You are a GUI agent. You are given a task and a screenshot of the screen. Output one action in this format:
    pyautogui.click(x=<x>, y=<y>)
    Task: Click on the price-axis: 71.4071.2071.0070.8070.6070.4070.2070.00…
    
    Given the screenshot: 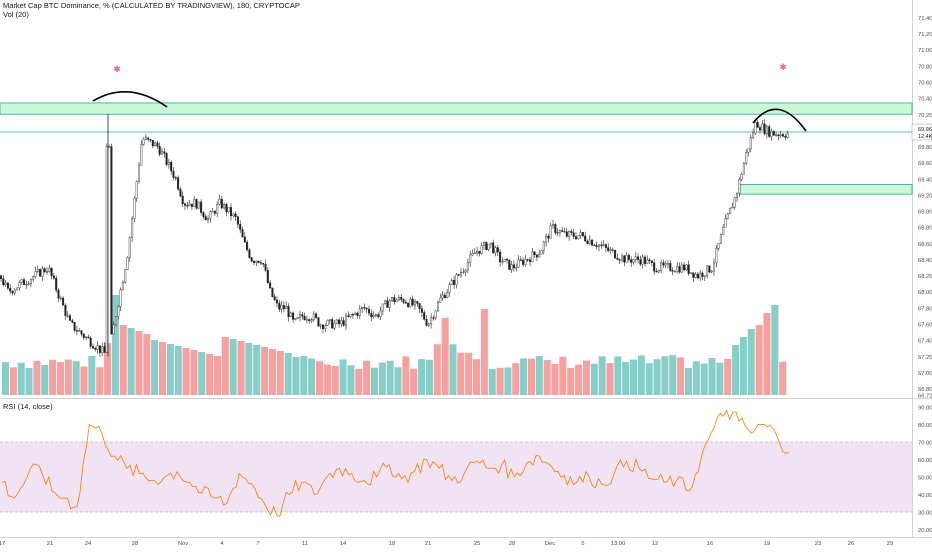 What is the action you would take?
    pyautogui.click(x=925, y=208)
    